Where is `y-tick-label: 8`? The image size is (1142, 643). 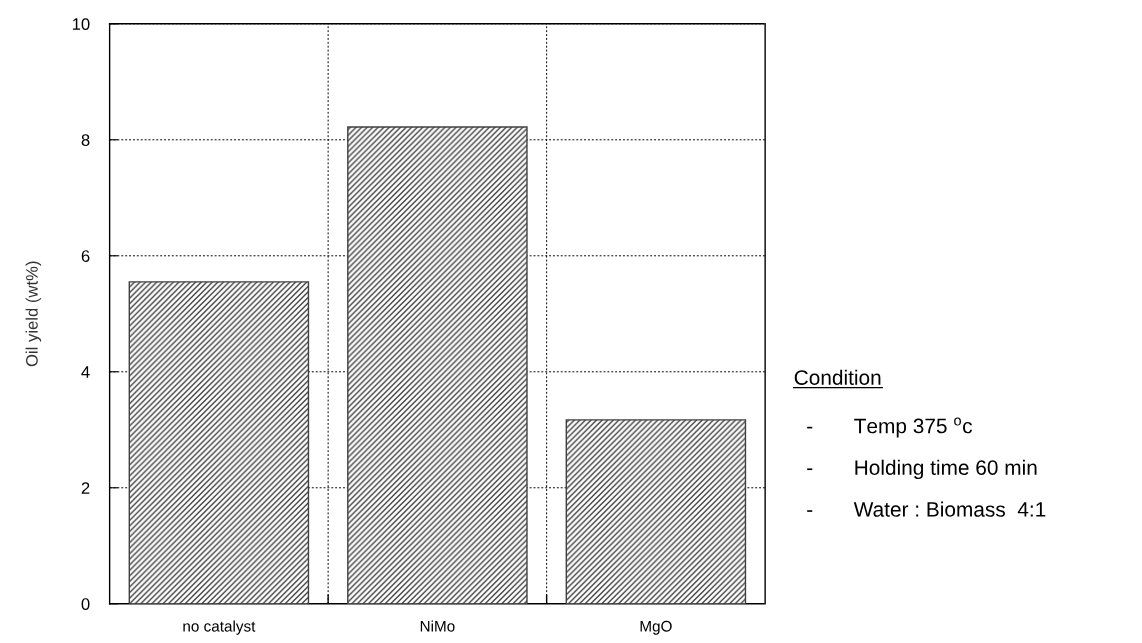 y-tick-label: 8 is located at coordinates (85, 140).